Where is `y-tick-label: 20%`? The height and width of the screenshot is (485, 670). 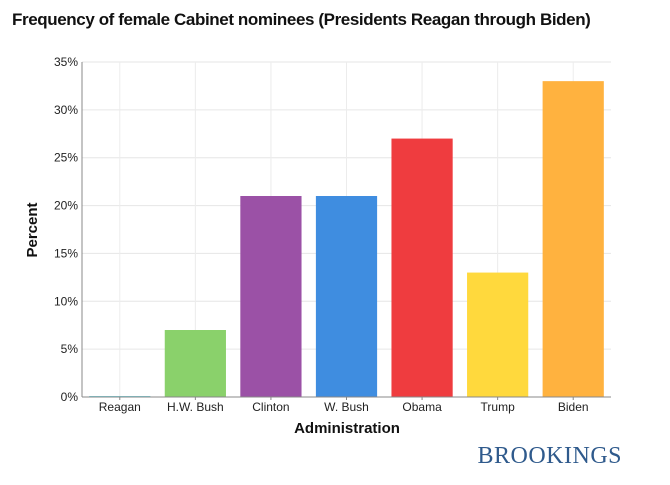 y-tick-label: 20% is located at coordinates (66, 206).